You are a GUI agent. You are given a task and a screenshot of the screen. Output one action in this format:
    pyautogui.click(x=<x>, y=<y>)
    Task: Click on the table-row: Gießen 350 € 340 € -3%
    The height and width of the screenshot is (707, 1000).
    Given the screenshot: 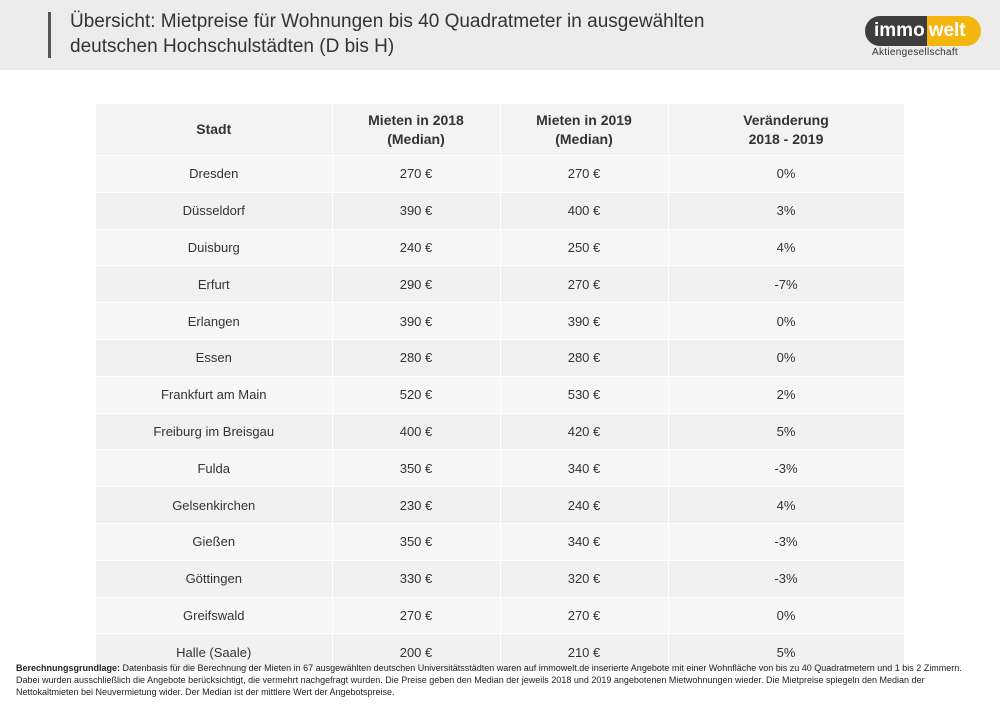 What is the action you would take?
    pyautogui.click(x=500, y=541)
    